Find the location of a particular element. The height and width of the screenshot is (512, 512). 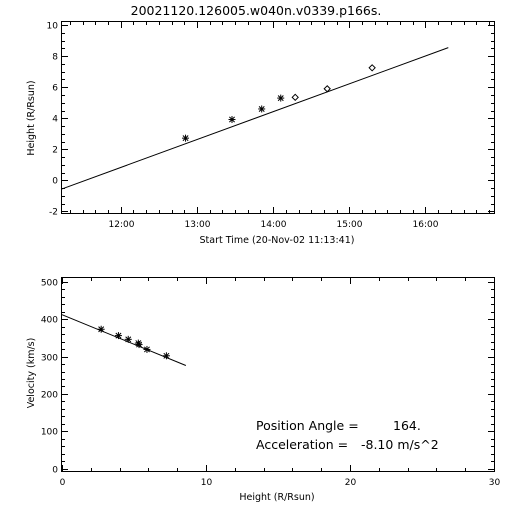

velocity-height-data-points is located at coordinates (133, 342).